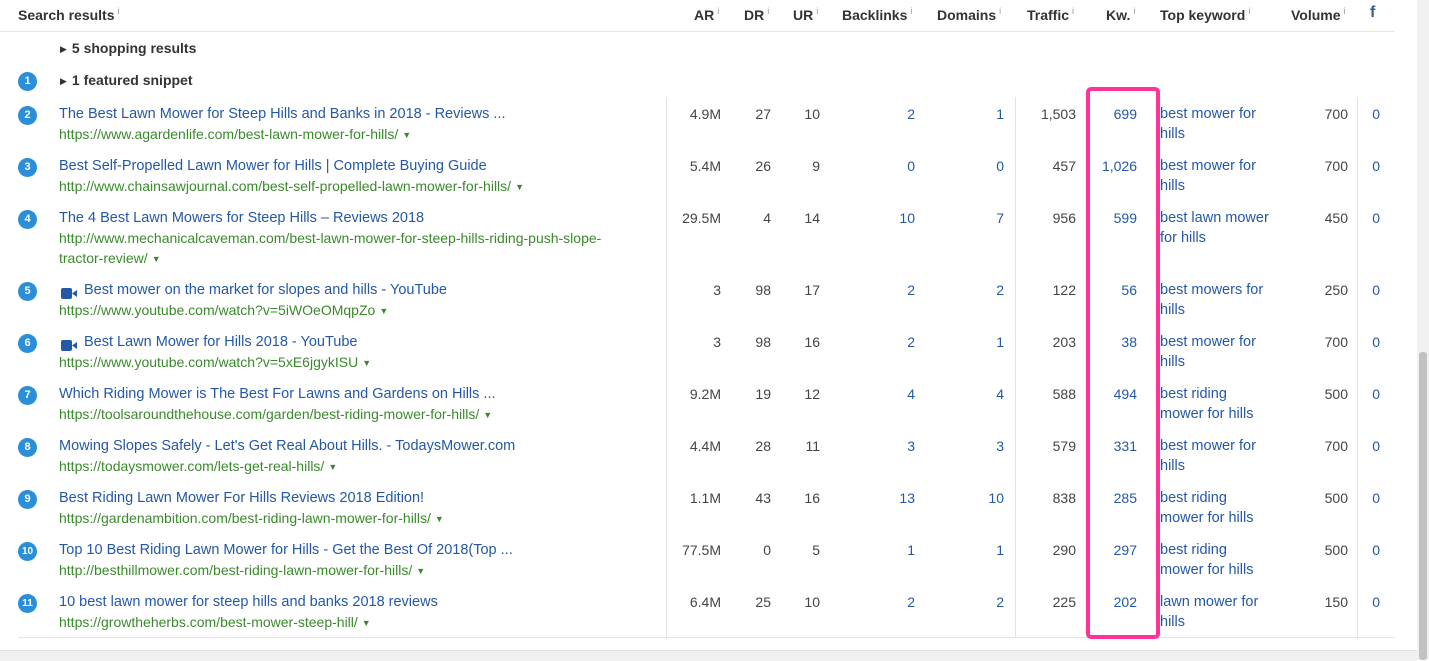  I want to click on backlinks-value: 4, so click(911, 394).